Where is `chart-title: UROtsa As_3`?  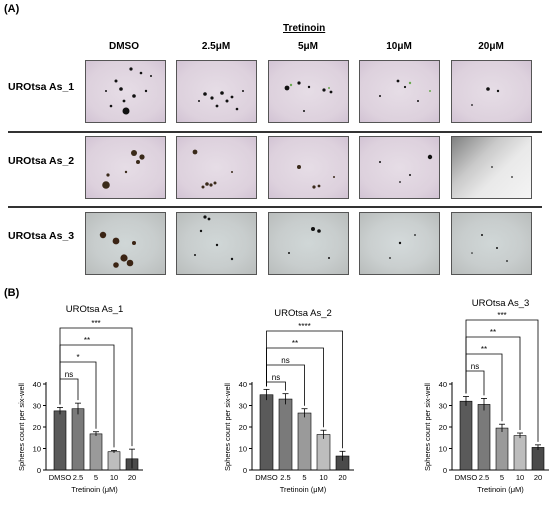 chart-title: UROtsa As_3 is located at coordinates (501, 303).